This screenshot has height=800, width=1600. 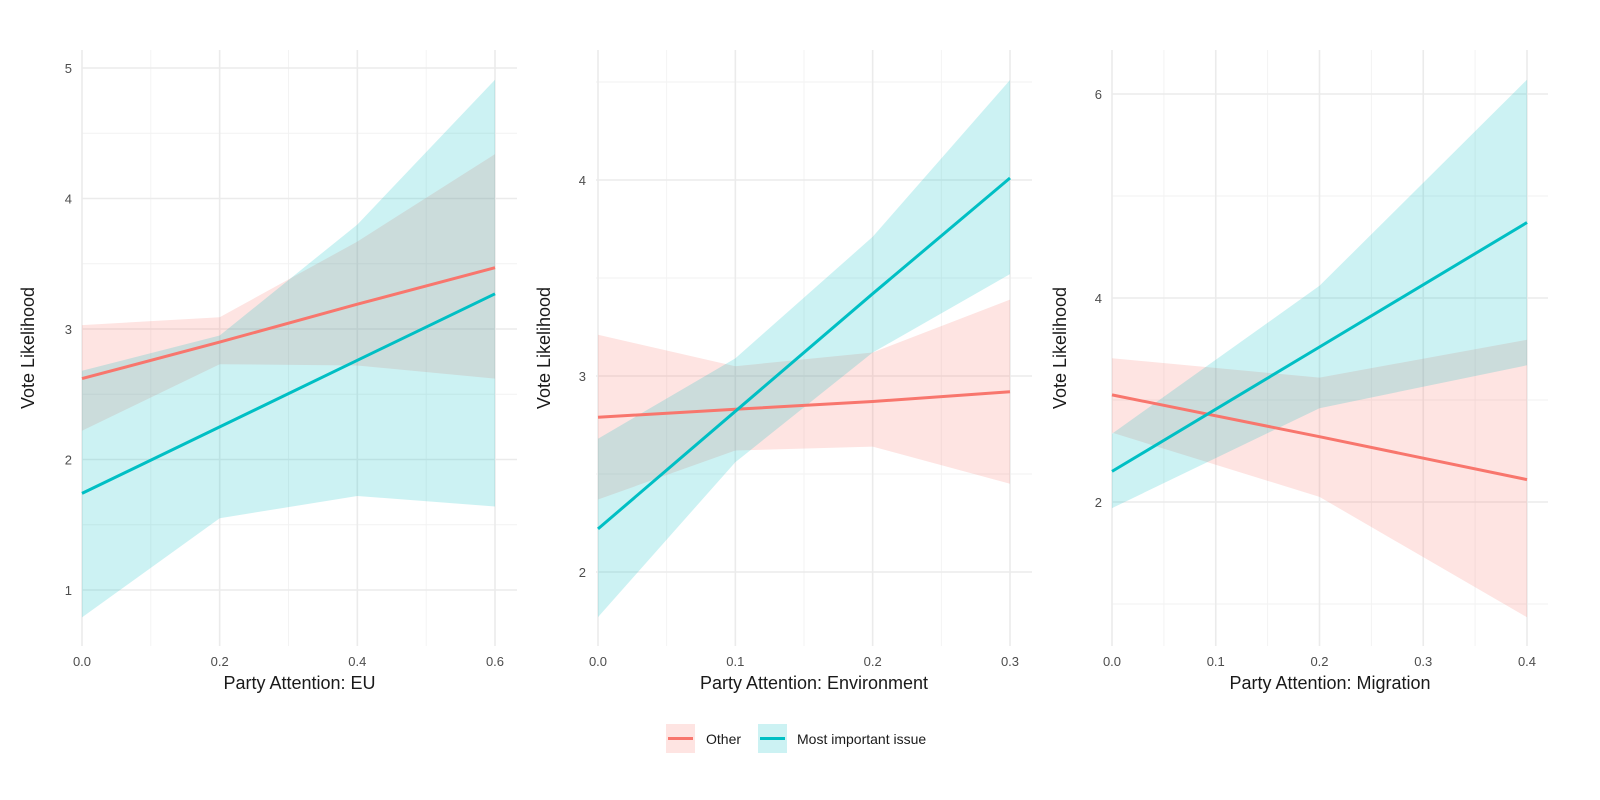 What do you see at coordinates (861, 739) in the screenshot?
I see `legend-label-most-important-issue: Most important issue` at bounding box center [861, 739].